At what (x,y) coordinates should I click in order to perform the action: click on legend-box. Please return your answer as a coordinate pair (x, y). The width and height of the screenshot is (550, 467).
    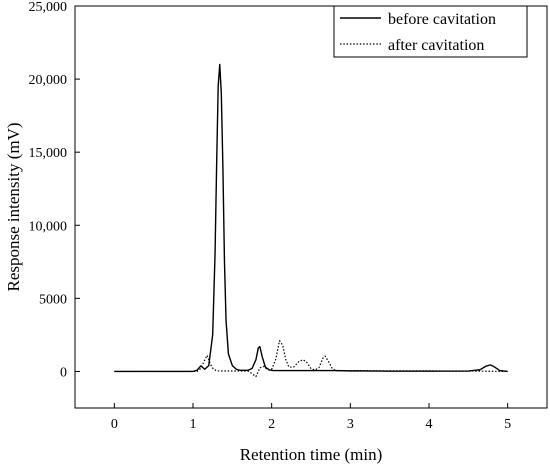
    Looking at the image, I should click on (430, 31).